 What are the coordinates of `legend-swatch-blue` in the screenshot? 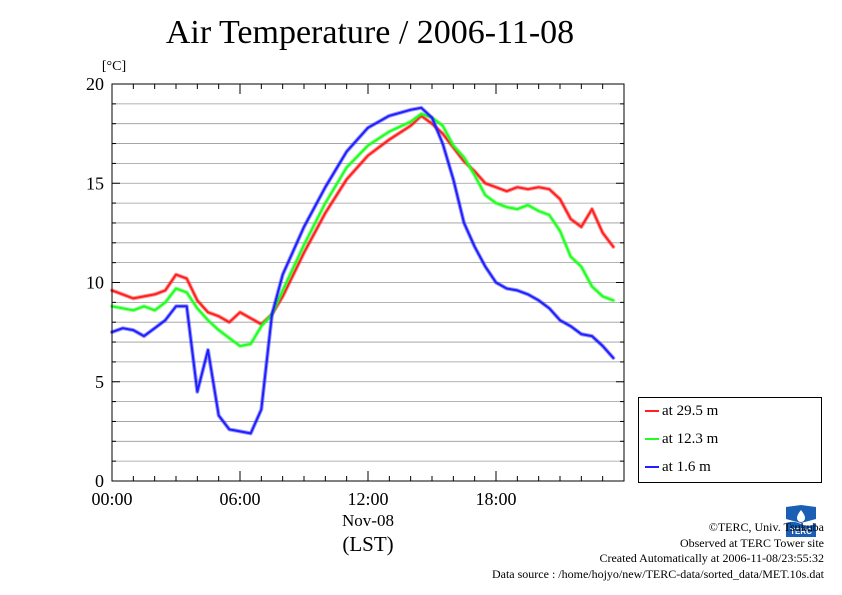 It's located at (652, 467).